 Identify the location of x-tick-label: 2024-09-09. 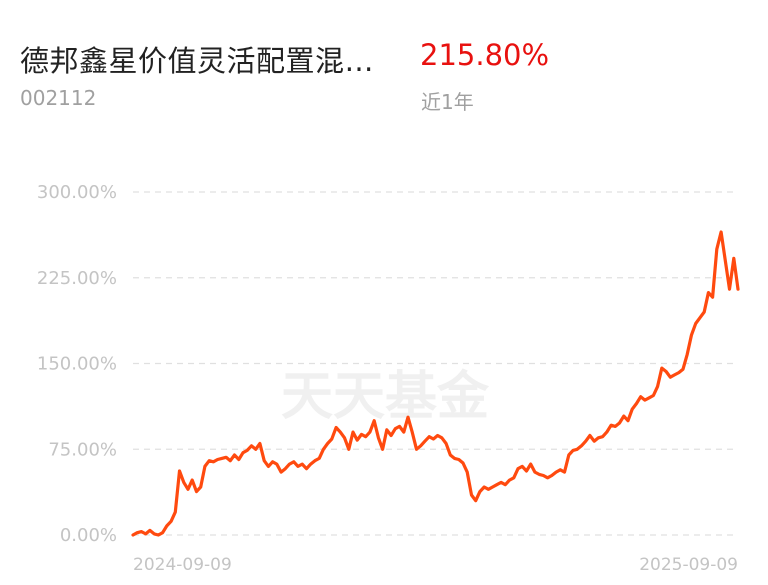
(182, 565).